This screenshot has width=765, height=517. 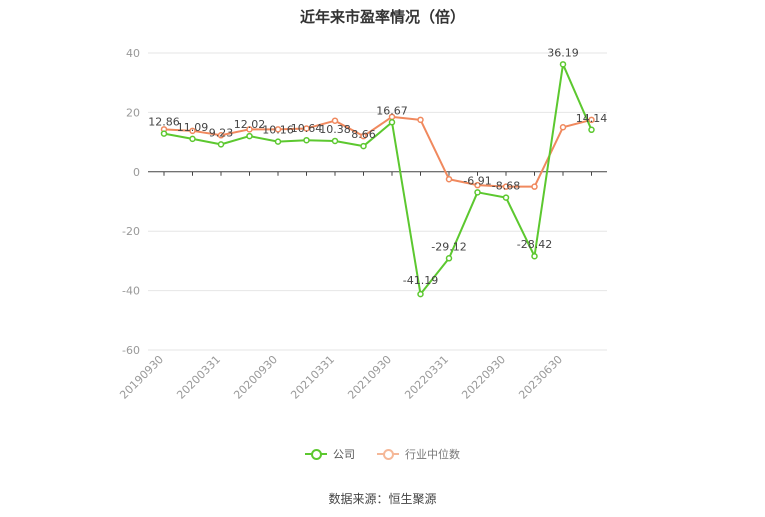 I want to click on data-label: 11.09, so click(x=193, y=127).